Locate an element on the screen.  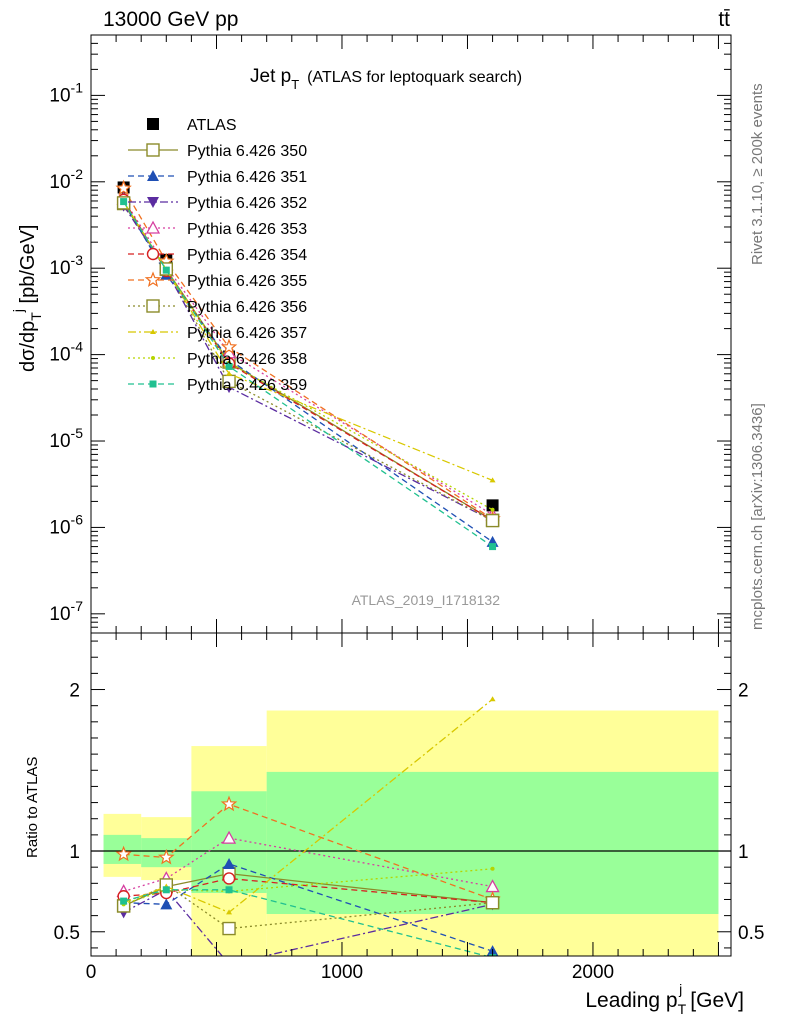
ratio-y-tick-label-right: 0.5 is located at coordinates (751, 933).